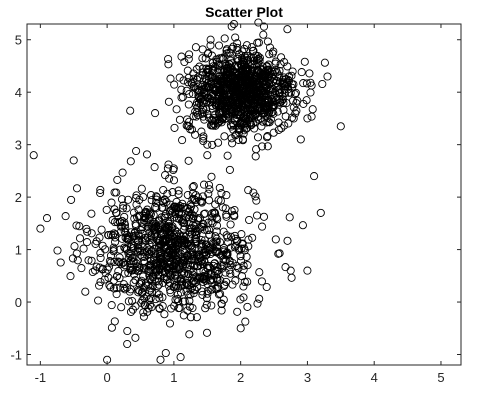  Describe the element at coordinates (16, 355) in the screenshot. I see `y-tick-label: -1` at that location.